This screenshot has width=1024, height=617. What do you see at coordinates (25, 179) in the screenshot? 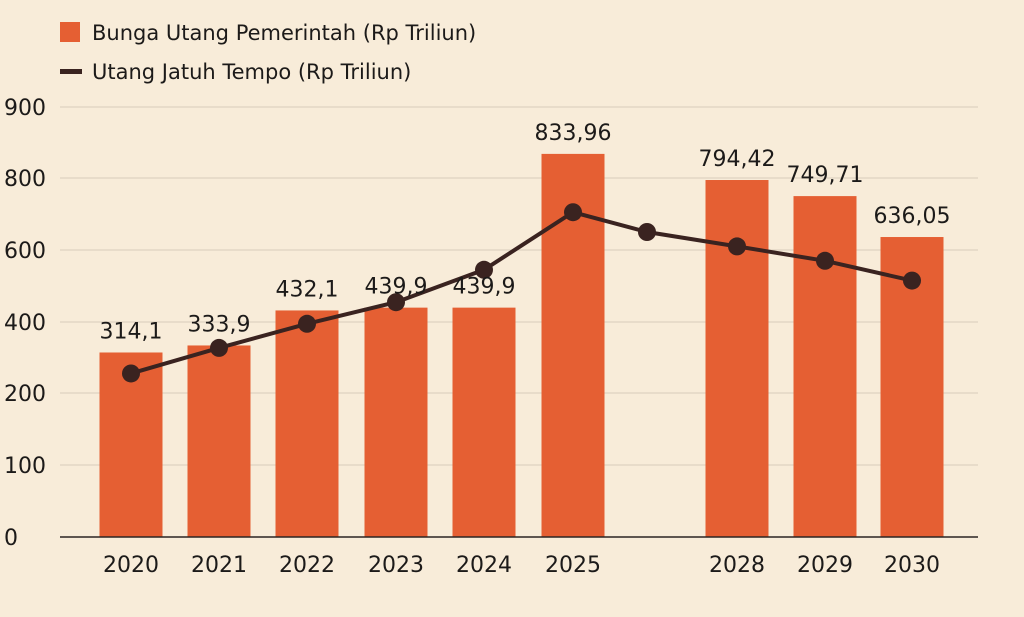
I see `y-tick-label: 800` at bounding box center [25, 179].